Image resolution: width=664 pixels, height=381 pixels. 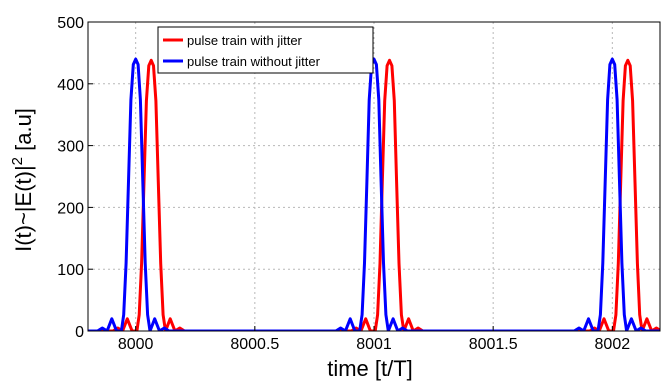 What do you see at coordinates (254, 344) in the screenshot?
I see `x-tick-label: 8000.5` at bounding box center [254, 344].